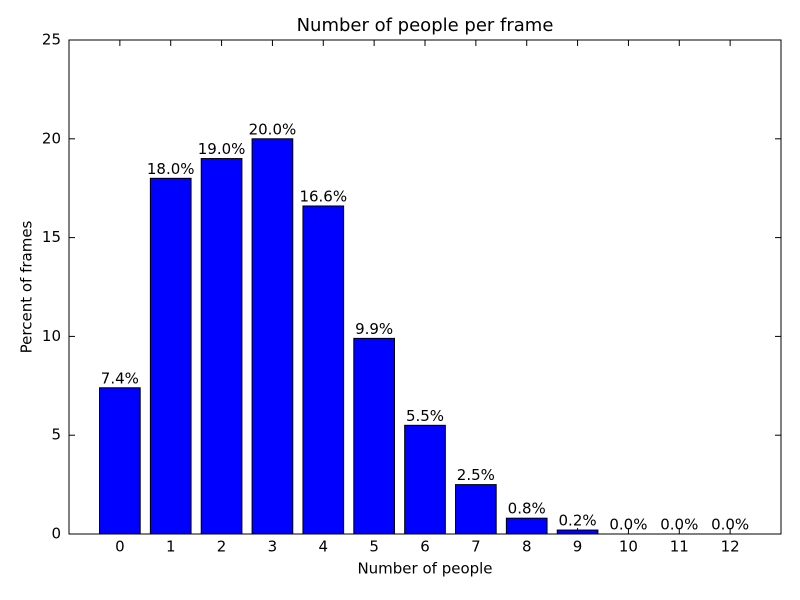 This screenshot has height=600, width=800. I want to click on data-label: 9.9%, so click(374, 329).